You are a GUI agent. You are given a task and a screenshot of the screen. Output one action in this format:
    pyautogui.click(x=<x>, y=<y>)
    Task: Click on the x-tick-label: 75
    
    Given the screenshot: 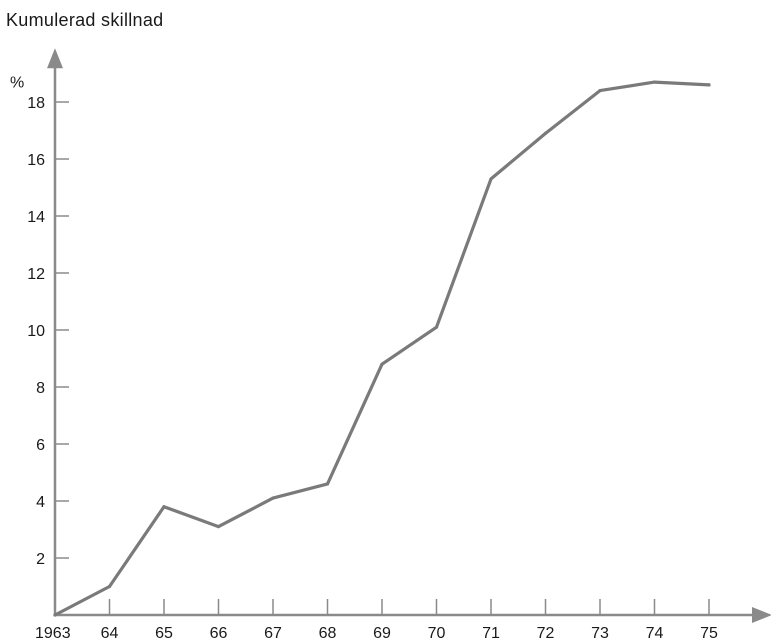 What is the action you would take?
    pyautogui.click(x=709, y=633)
    